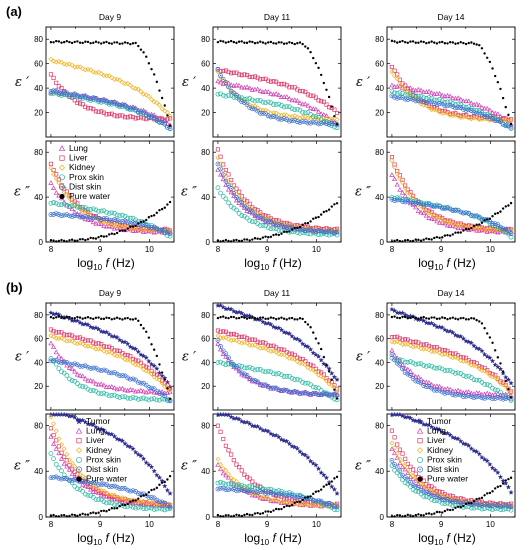 This screenshot has height=550, width=529. What do you see at coordinates (218, 524) in the screenshot?
I see `x-tick-label: 8` at bounding box center [218, 524].